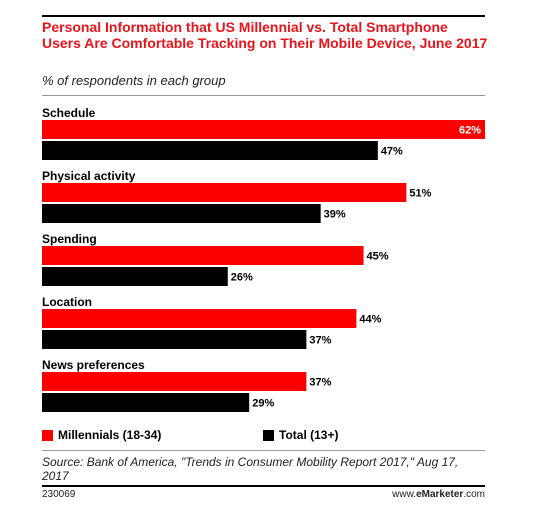  Describe the element at coordinates (59, 494) in the screenshot. I see `chart-id: 230069` at that location.